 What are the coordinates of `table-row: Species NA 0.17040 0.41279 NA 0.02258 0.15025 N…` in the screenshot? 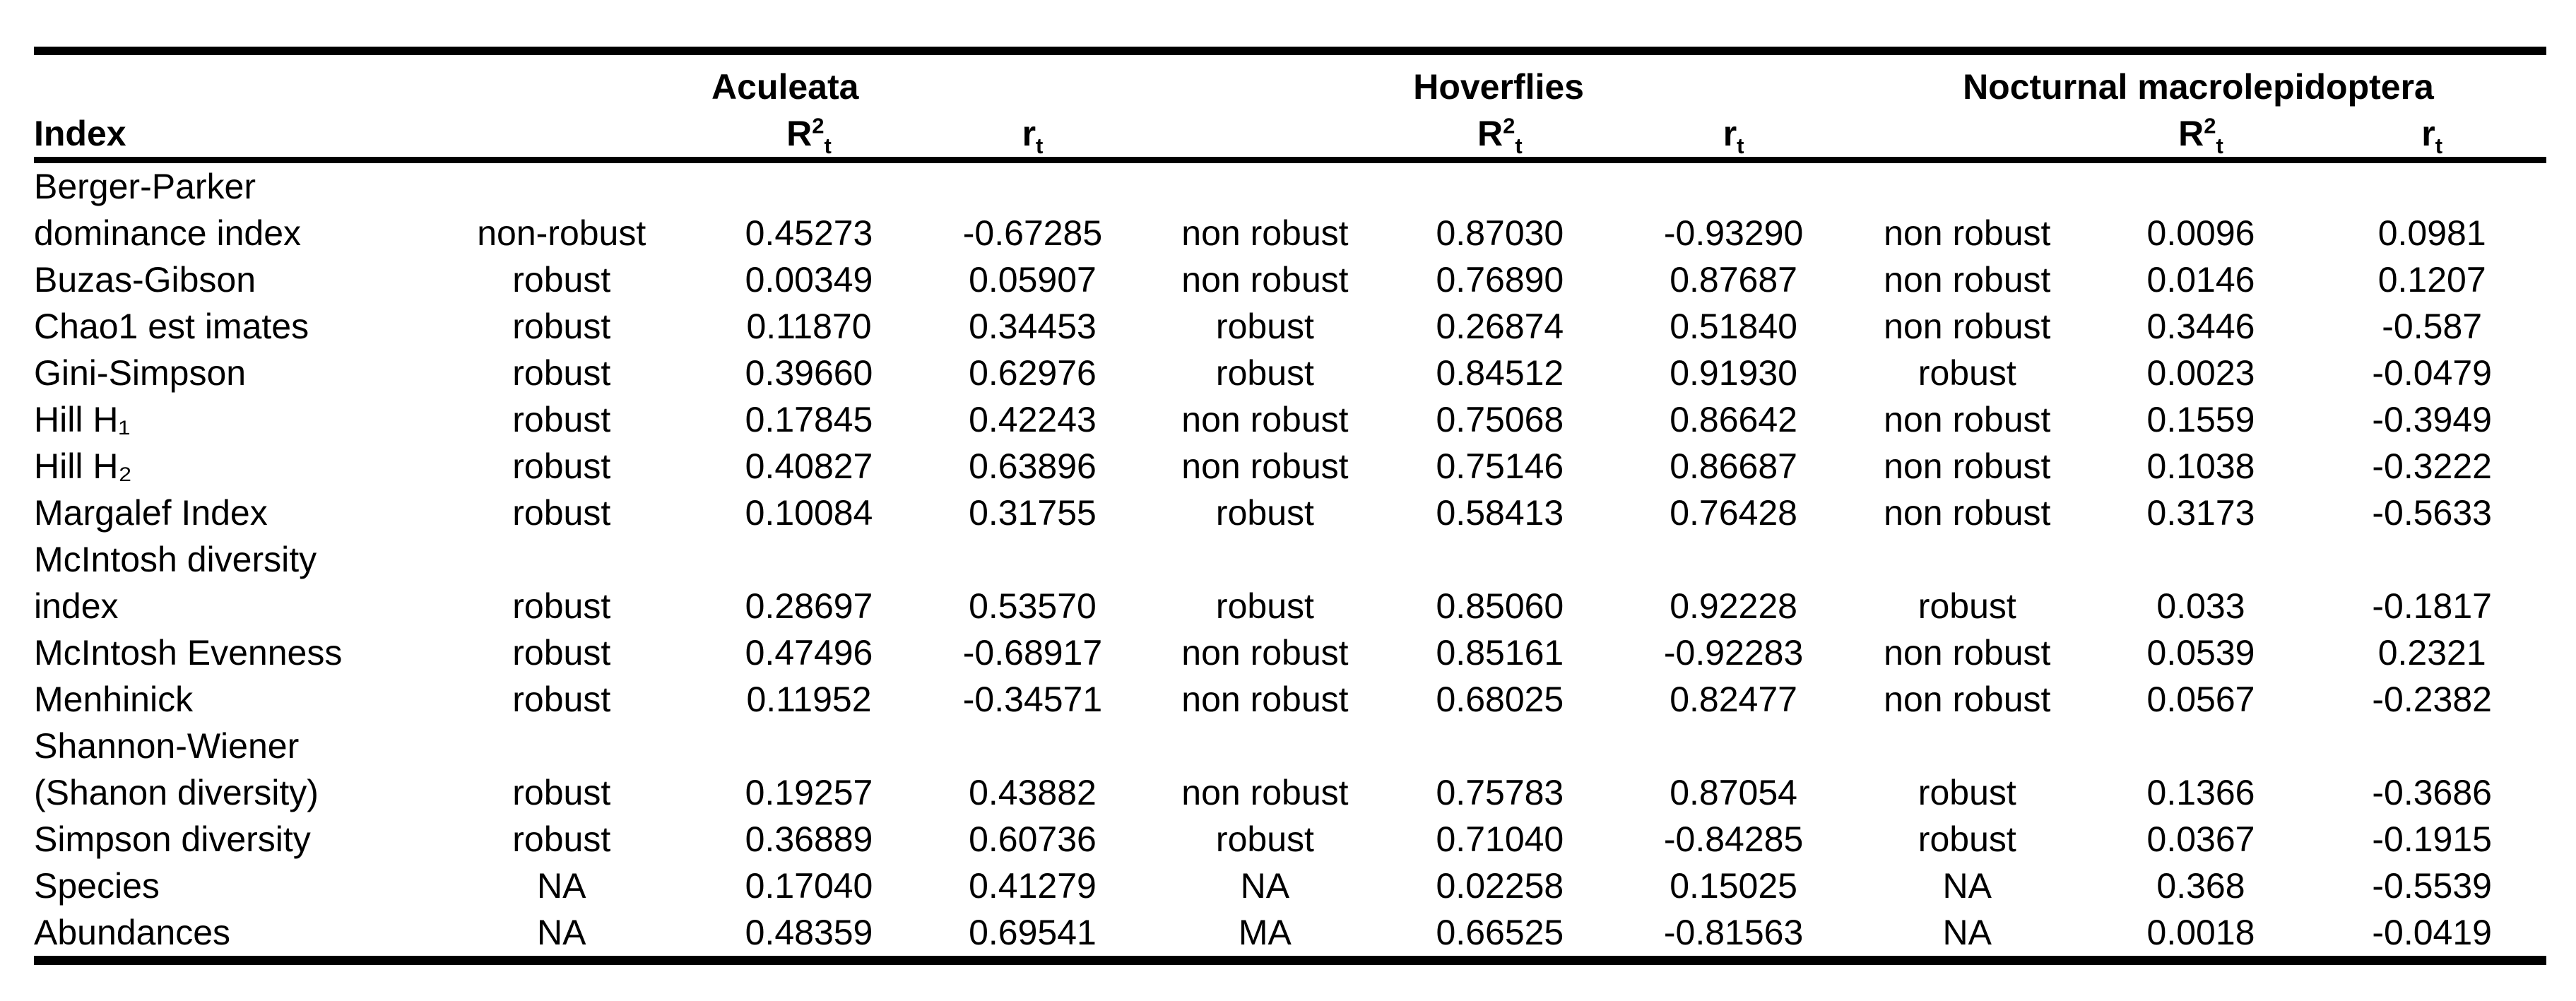 It's located at (1290, 886).